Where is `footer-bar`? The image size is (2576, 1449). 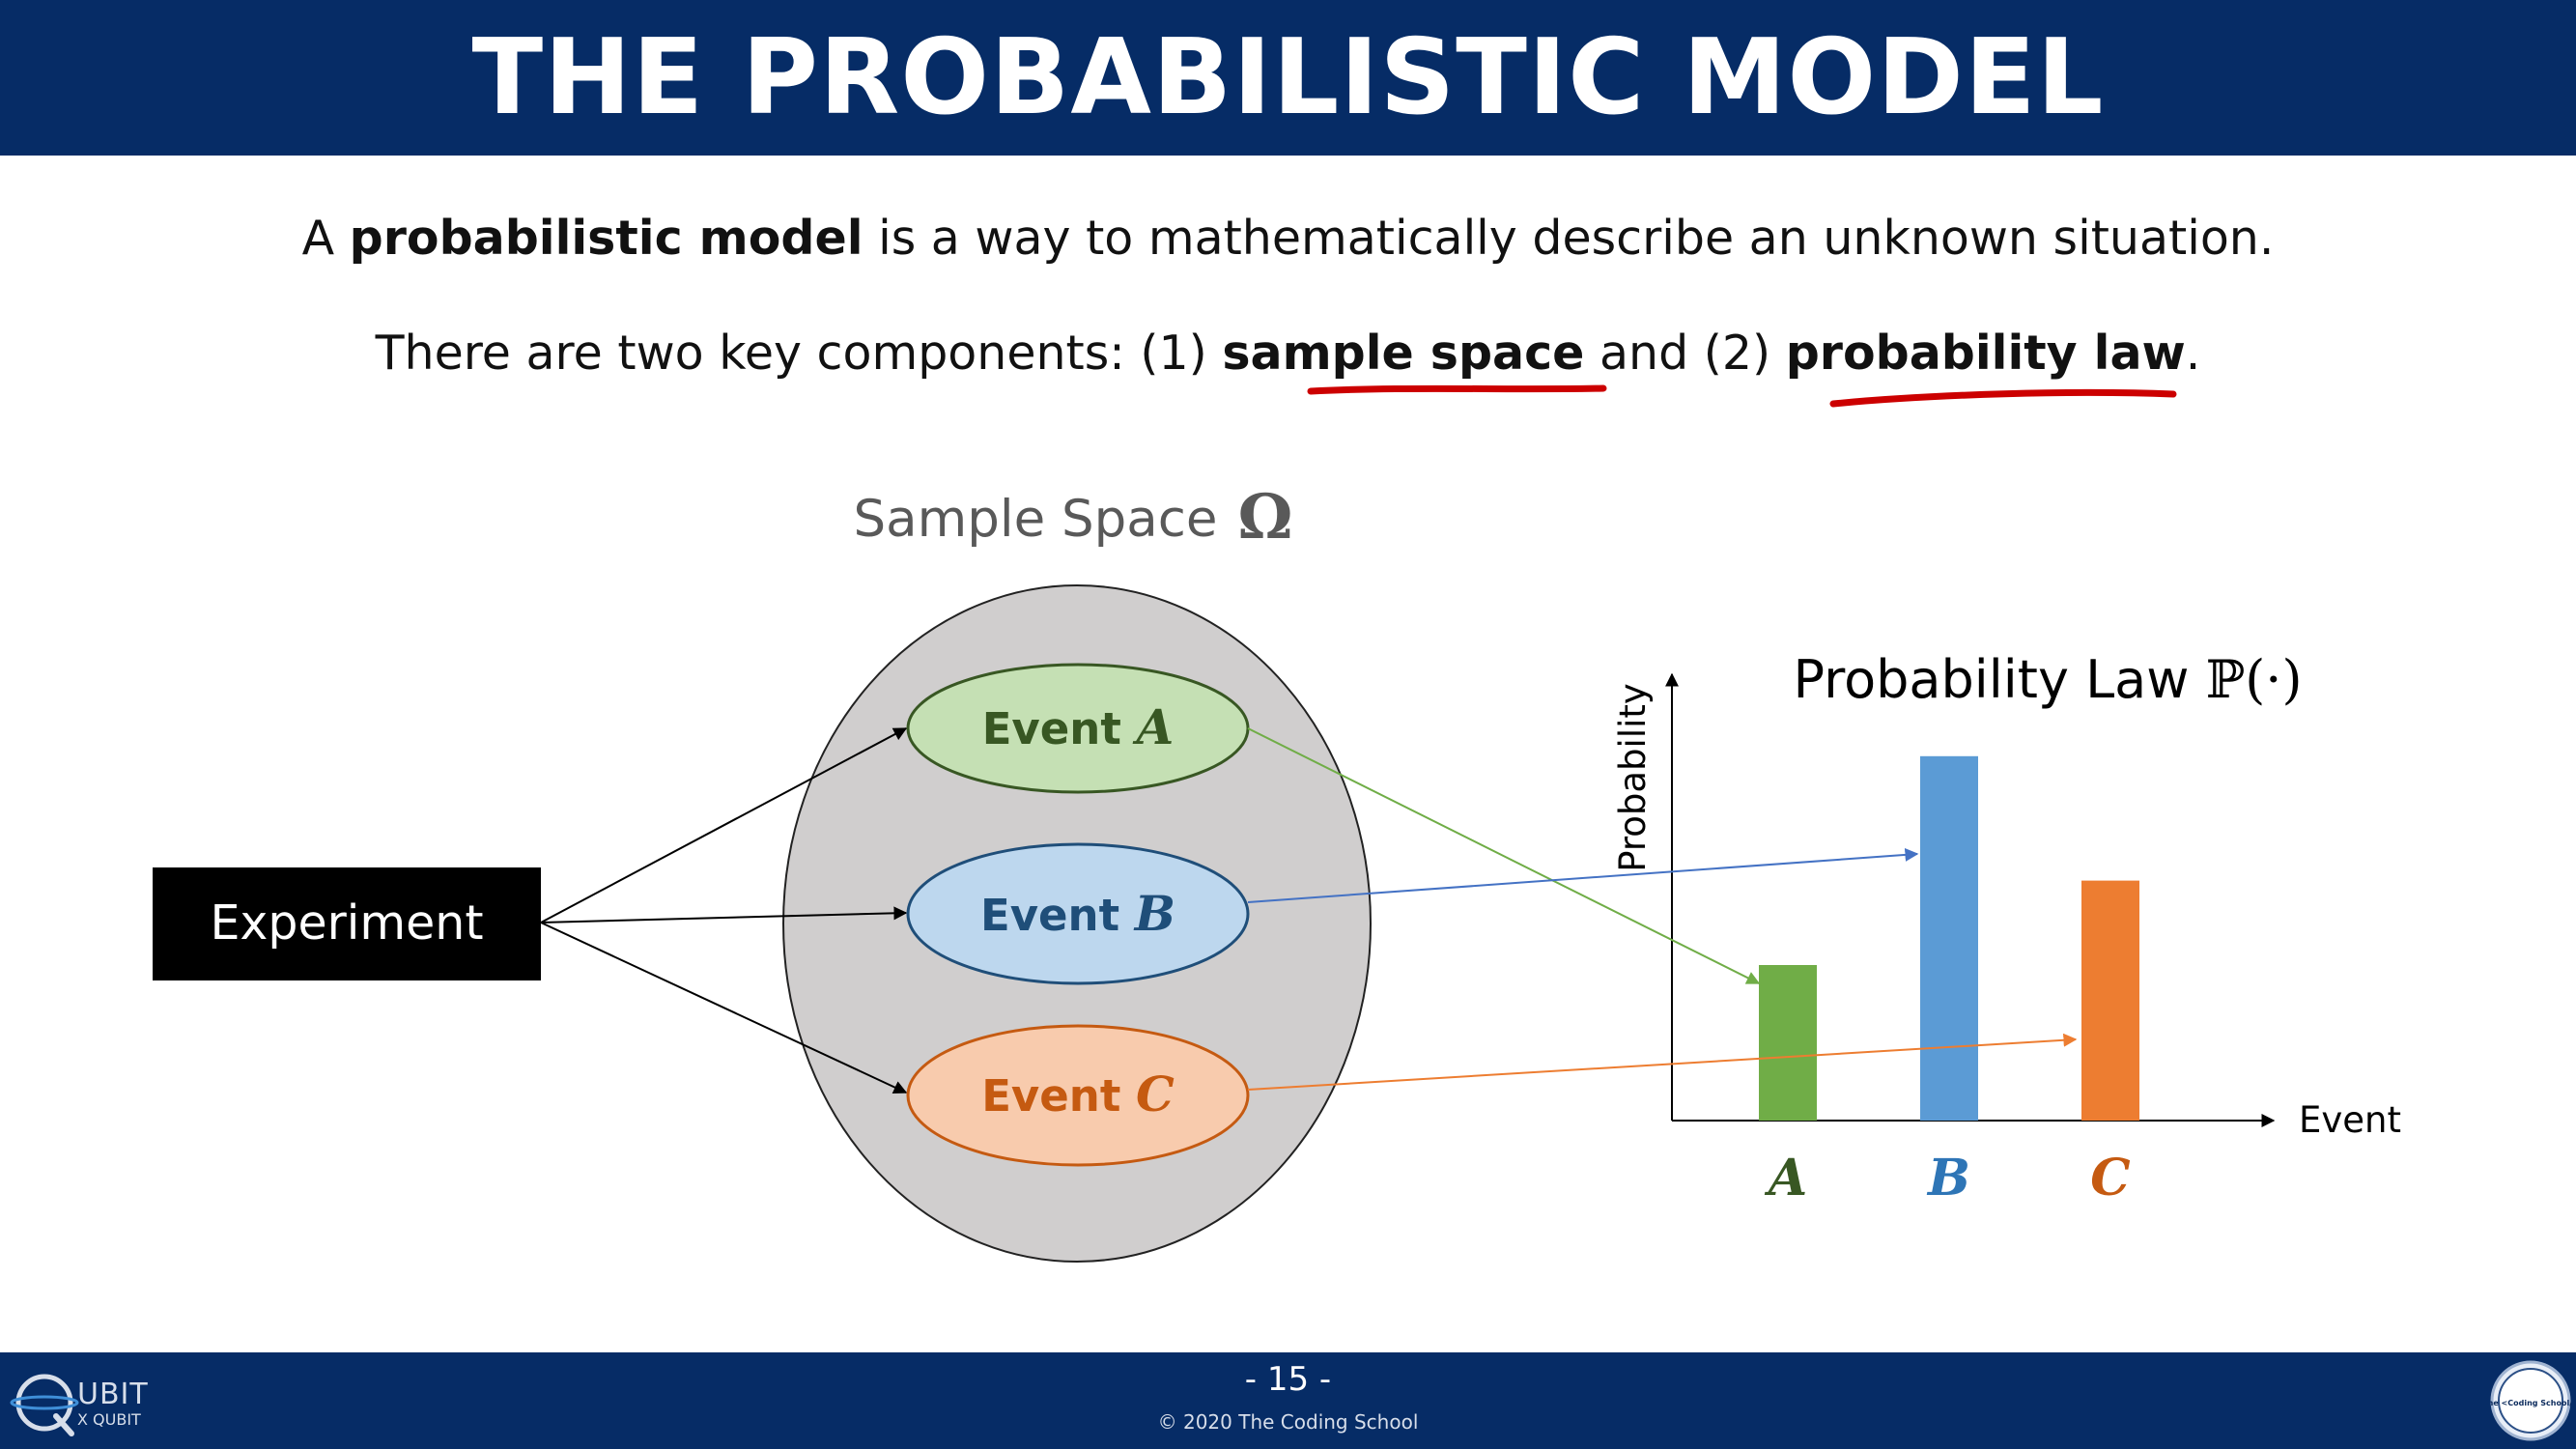 footer-bar is located at coordinates (1288, 1400).